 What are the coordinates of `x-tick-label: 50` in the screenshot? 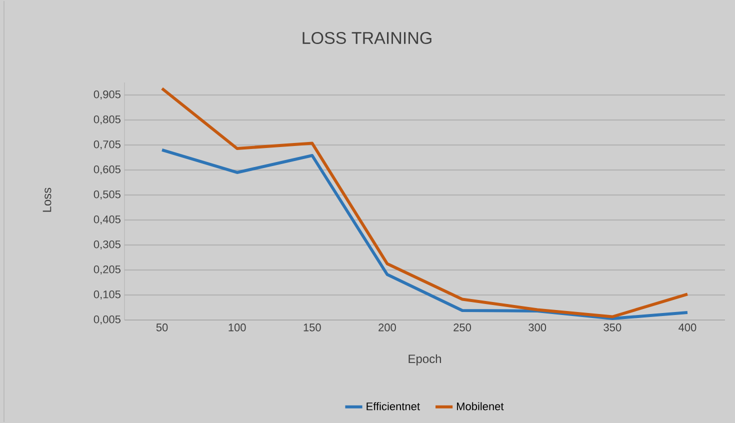 It's located at (162, 328).